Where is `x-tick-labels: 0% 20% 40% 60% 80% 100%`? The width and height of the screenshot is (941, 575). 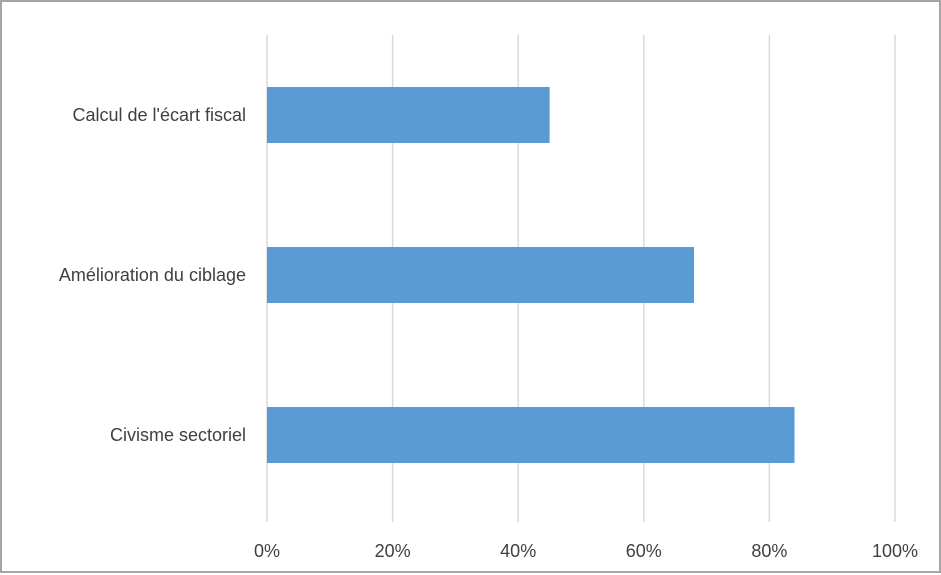
x-tick-labels: 0% 20% 40% 60% 80% 100% is located at coordinates (586, 551).